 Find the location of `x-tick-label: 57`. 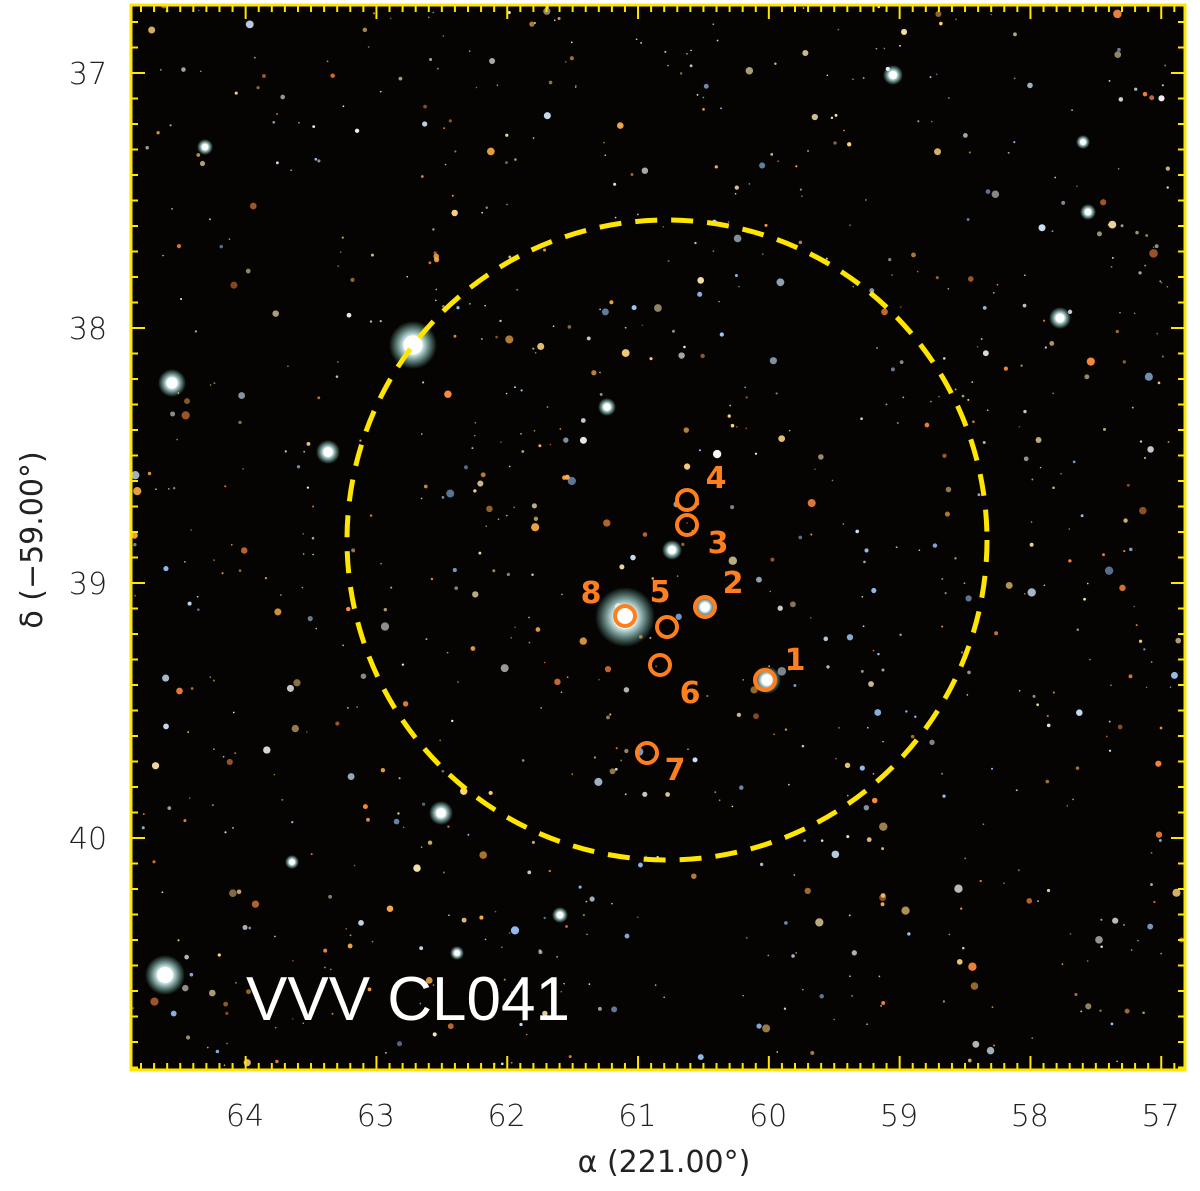

x-tick-label: 57 is located at coordinates (1161, 1116).